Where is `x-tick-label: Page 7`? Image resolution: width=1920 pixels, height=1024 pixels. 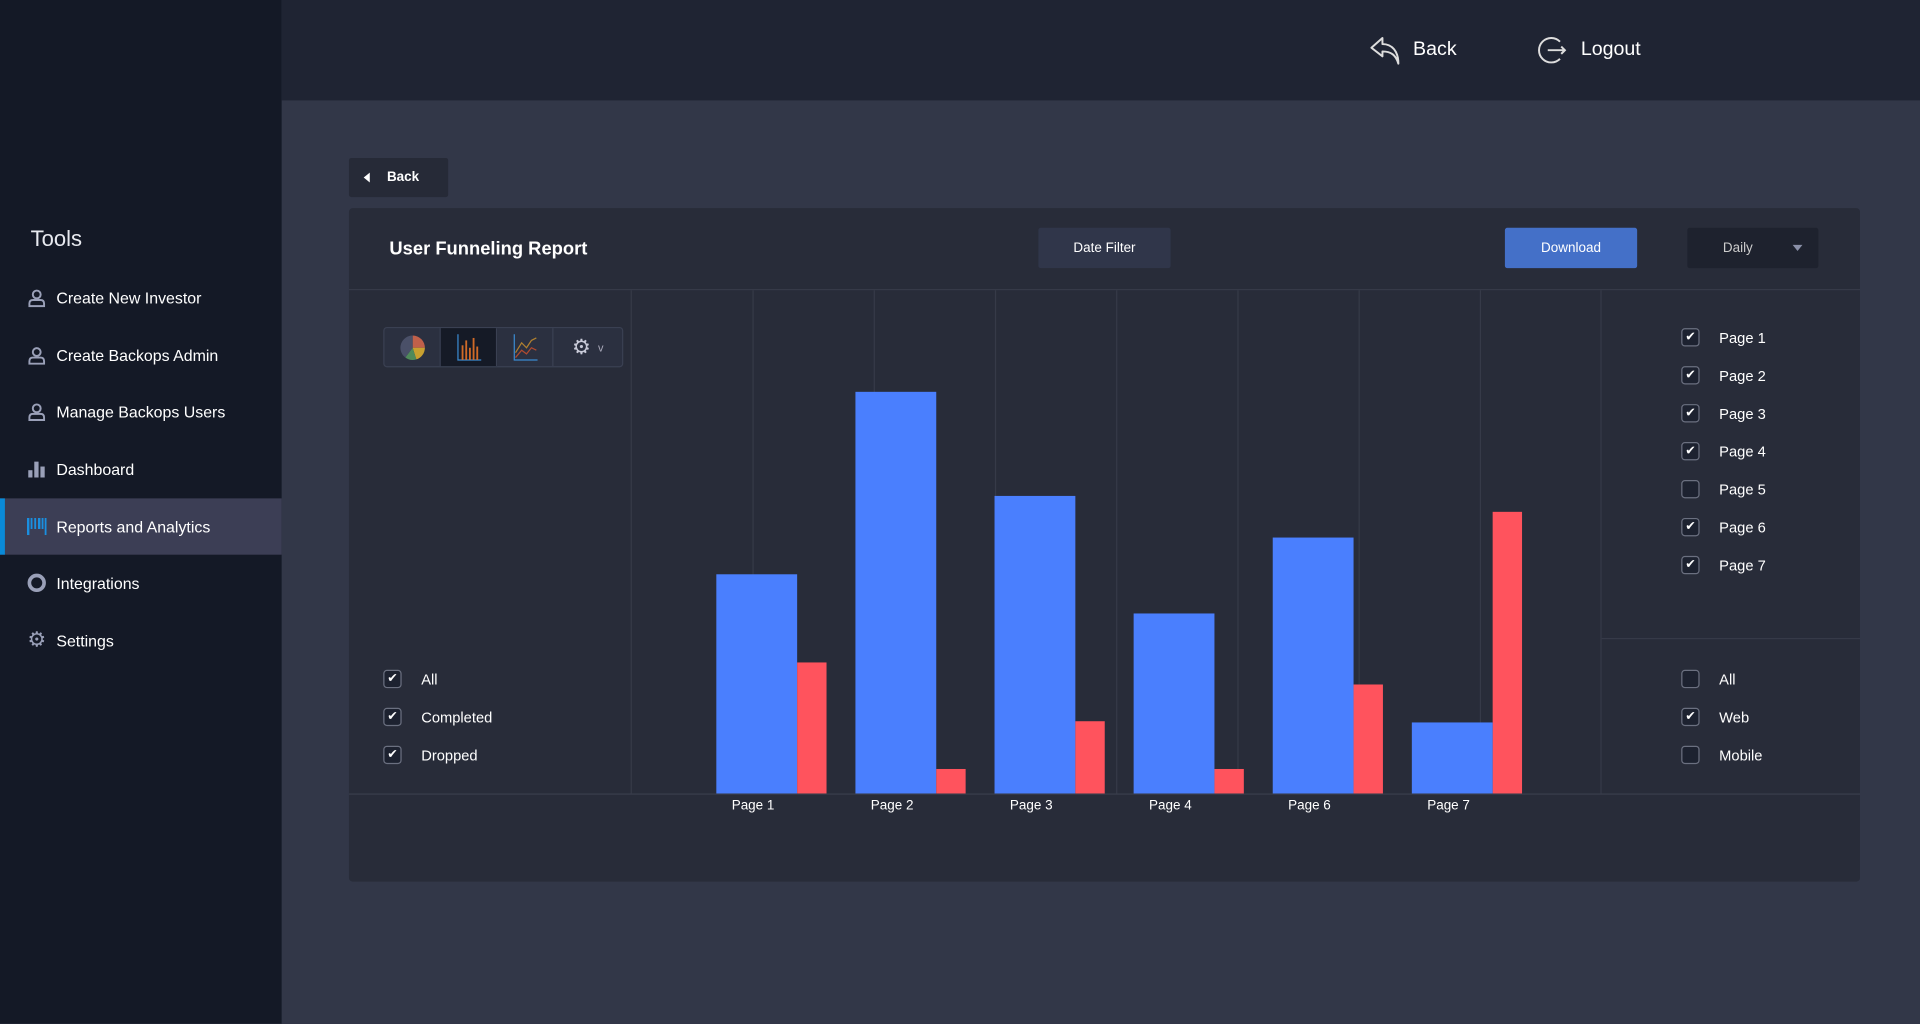
x-tick-label: Page 7 is located at coordinates (1448, 806).